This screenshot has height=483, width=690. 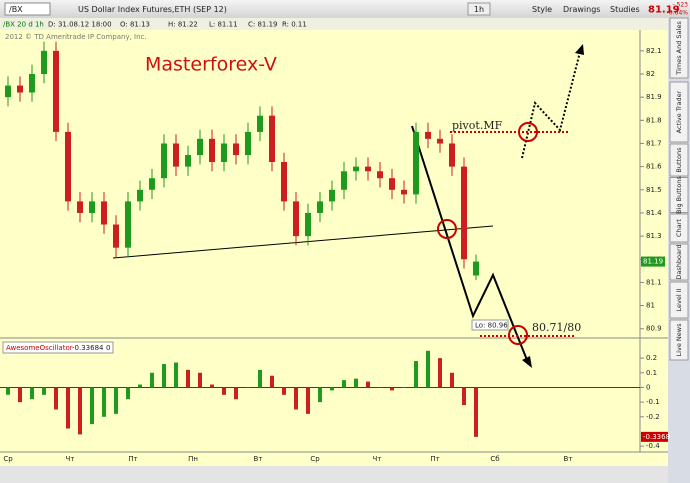 What do you see at coordinates (16, 9) in the screenshot?
I see `symbol: /BX` at bounding box center [16, 9].